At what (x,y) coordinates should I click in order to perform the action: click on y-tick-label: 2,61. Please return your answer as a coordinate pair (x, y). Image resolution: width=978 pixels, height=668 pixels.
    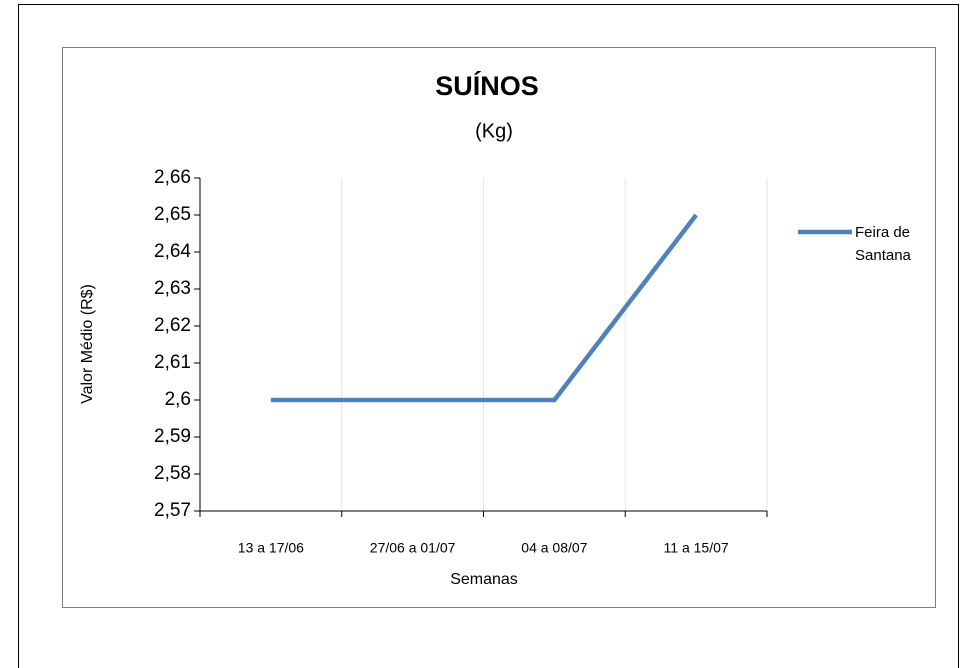
    Looking at the image, I should click on (172, 362).